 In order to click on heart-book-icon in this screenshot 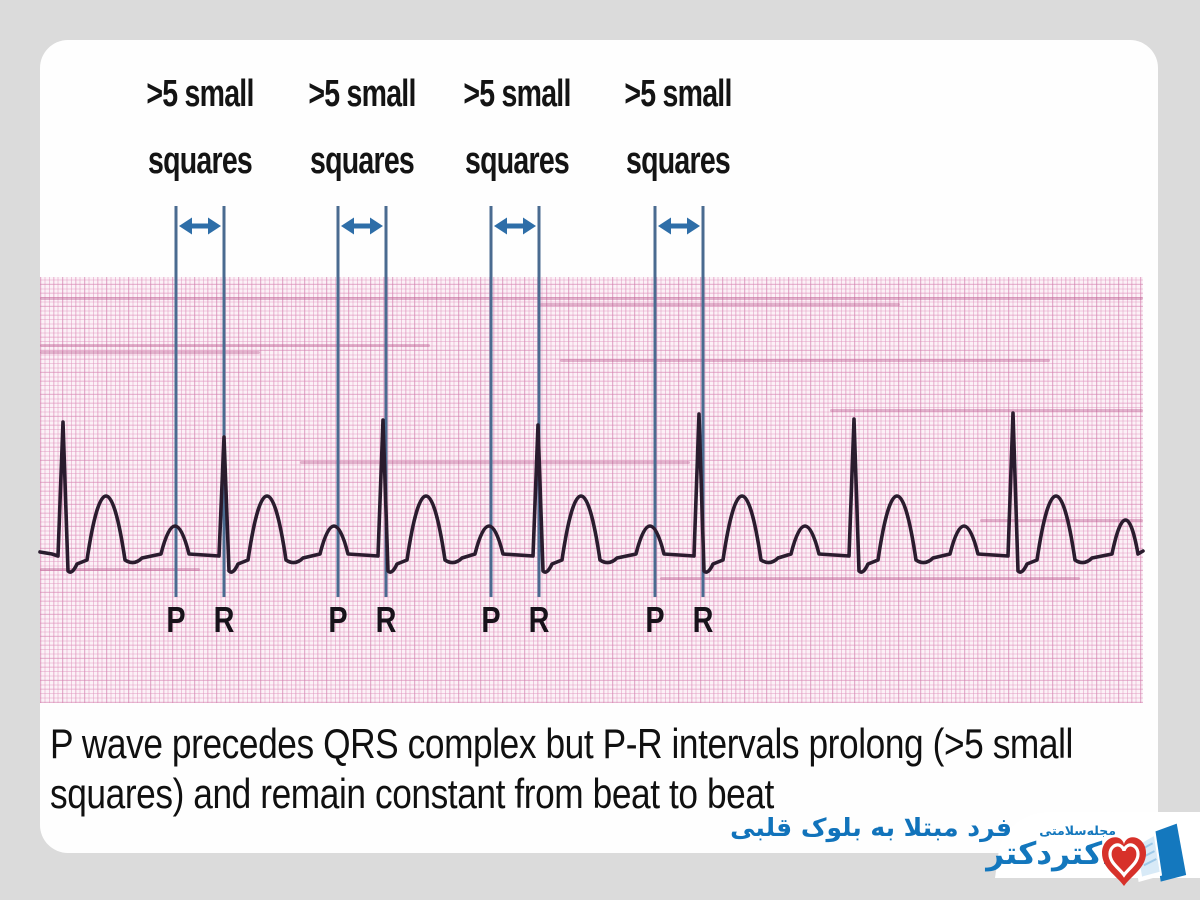, I will do `click(1144, 854)`.